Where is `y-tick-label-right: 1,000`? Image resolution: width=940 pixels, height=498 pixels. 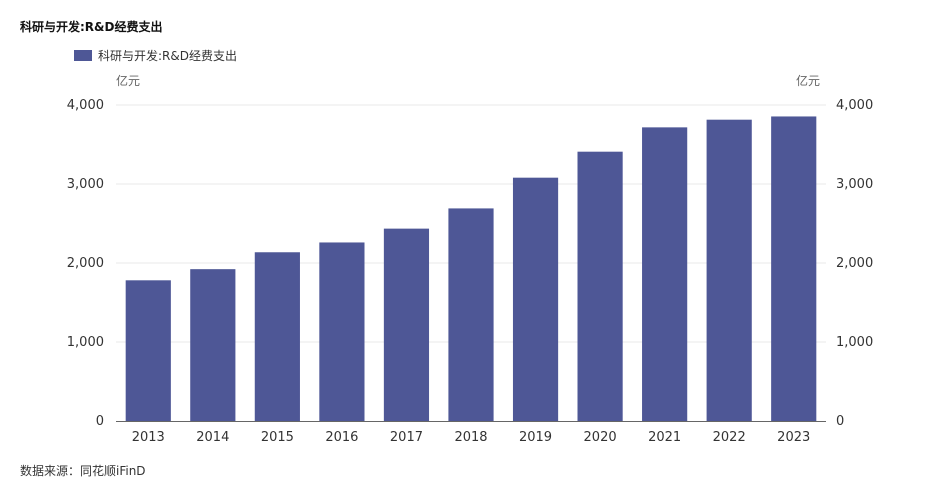
y-tick-label-right: 1,000 is located at coordinates (854, 342).